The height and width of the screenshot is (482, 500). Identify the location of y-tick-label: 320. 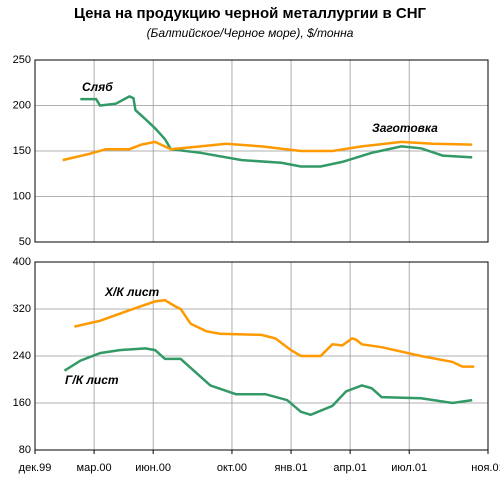
(22, 309).